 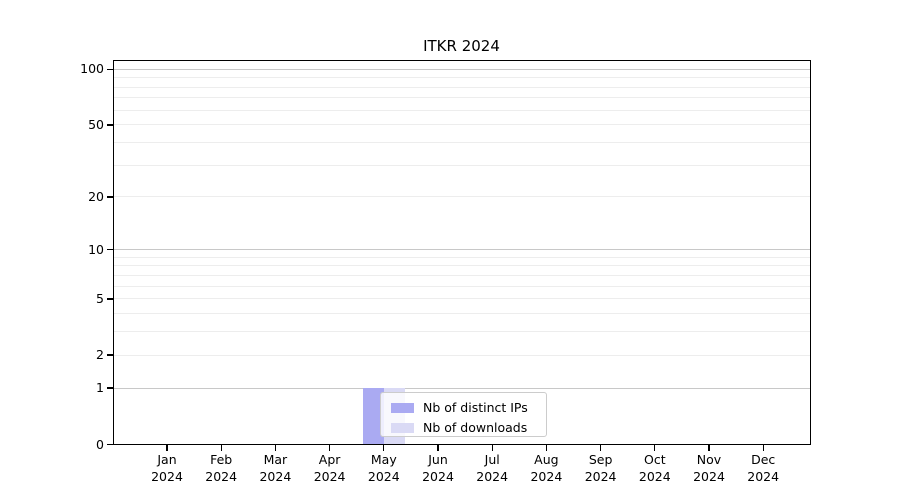 What do you see at coordinates (100, 444) in the screenshot?
I see `y-tick-label: 0` at bounding box center [100, 444].